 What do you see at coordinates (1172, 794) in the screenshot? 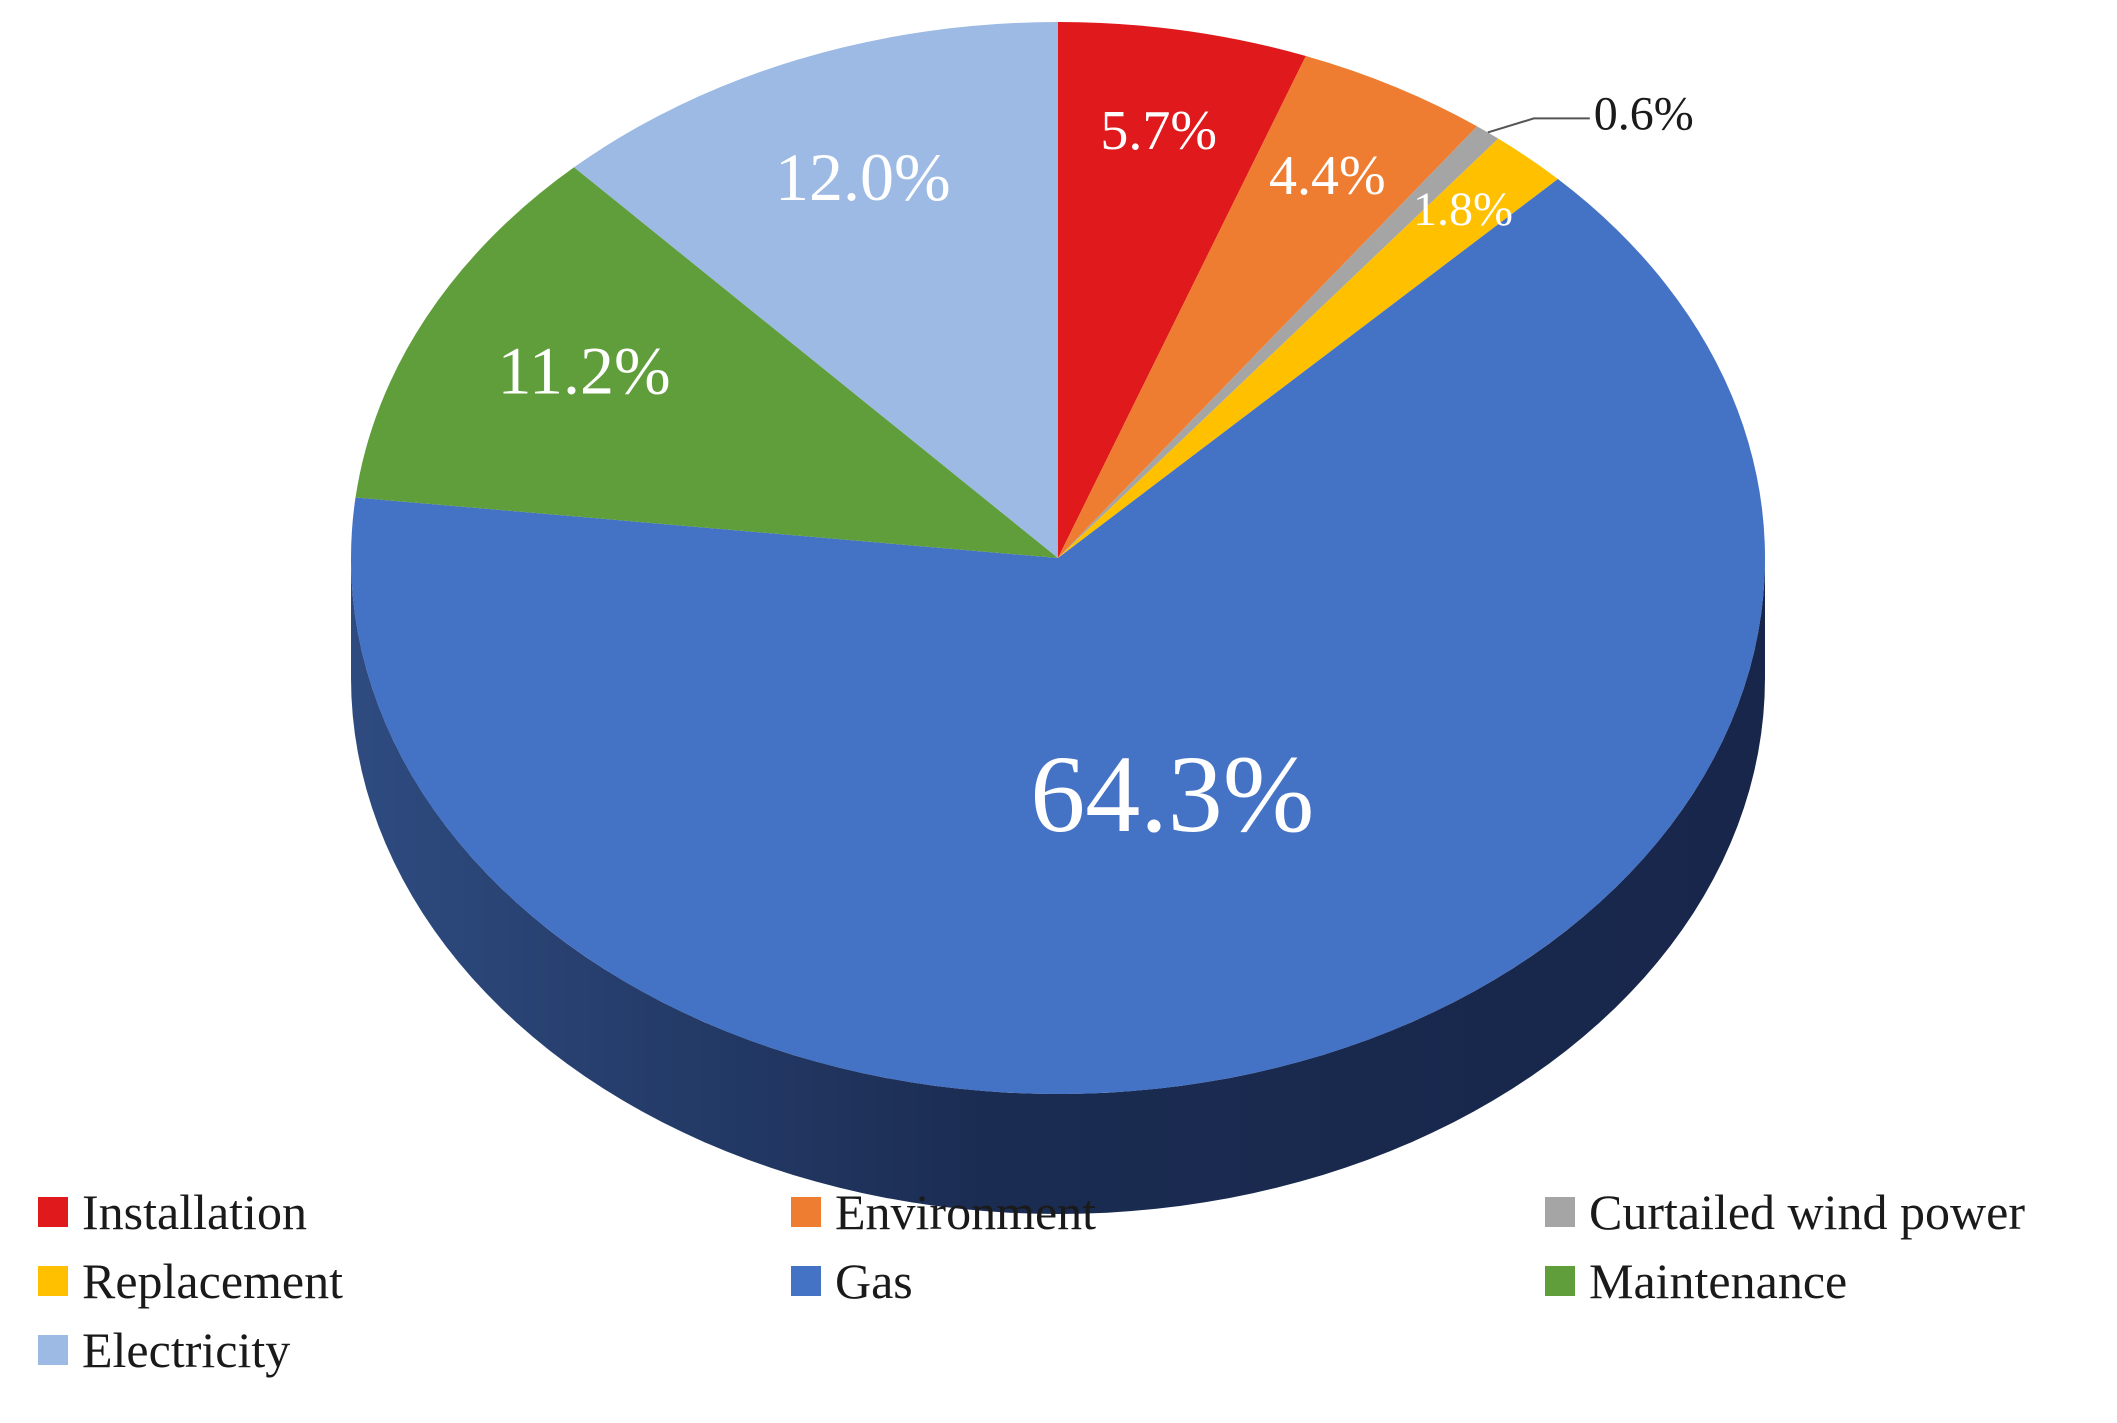
I see `data-label-gas: 64.3%` at bounding box center [1172, 794].